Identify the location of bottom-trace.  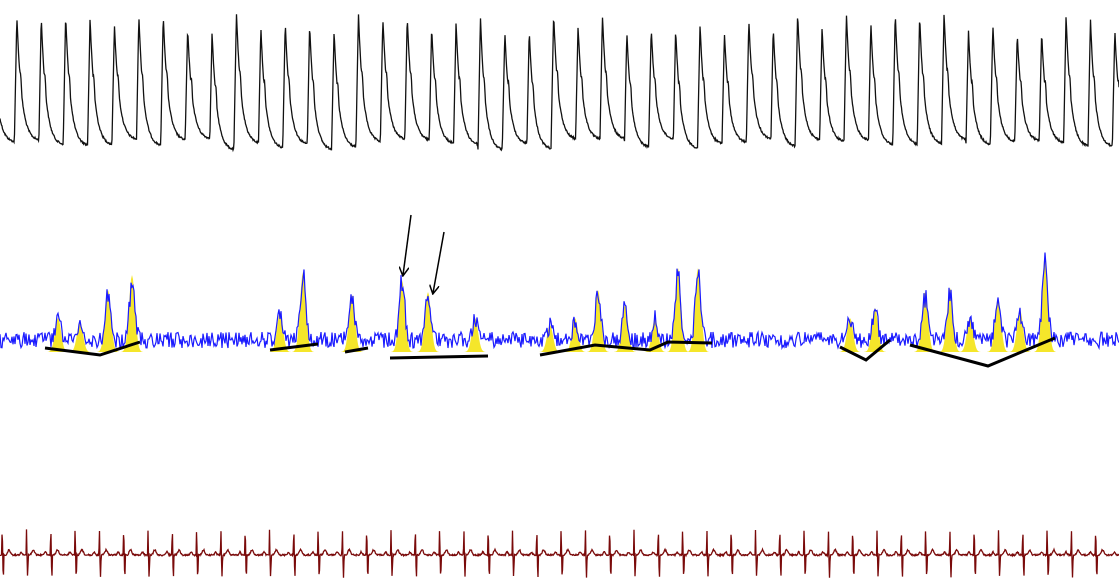
(559, 553).